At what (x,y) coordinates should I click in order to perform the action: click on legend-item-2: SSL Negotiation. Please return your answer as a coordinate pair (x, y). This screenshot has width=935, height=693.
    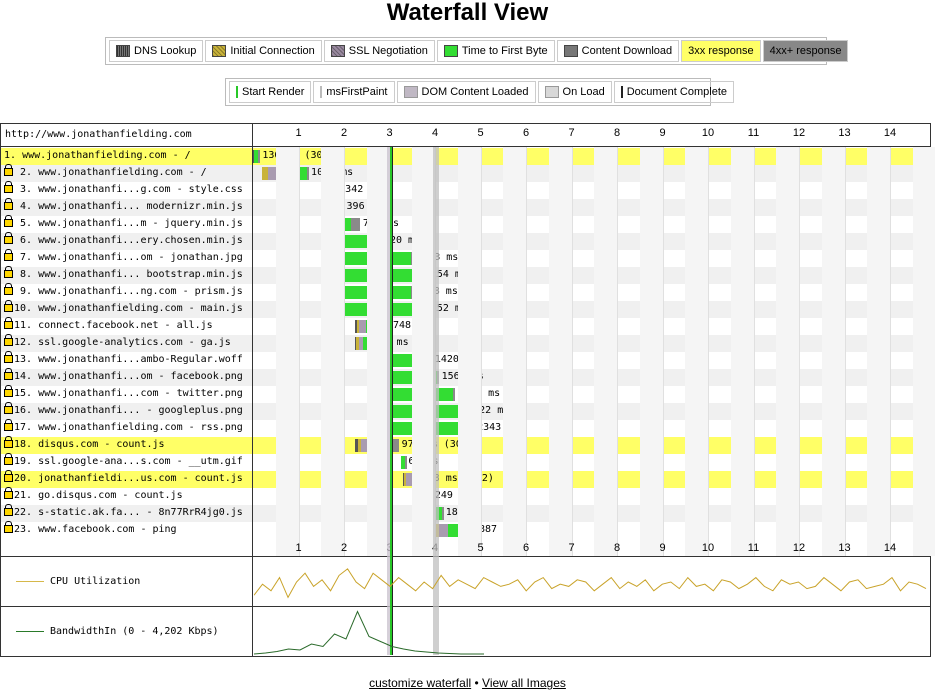
    Looking at the image, I should click on (379, 51).